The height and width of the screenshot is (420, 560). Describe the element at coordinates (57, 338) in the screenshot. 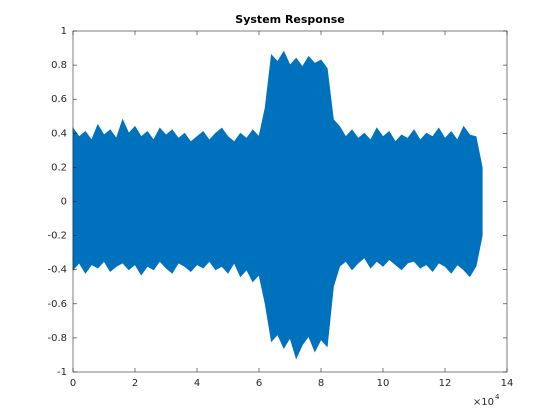

I see `y-tick-label: -0.8` at that location.